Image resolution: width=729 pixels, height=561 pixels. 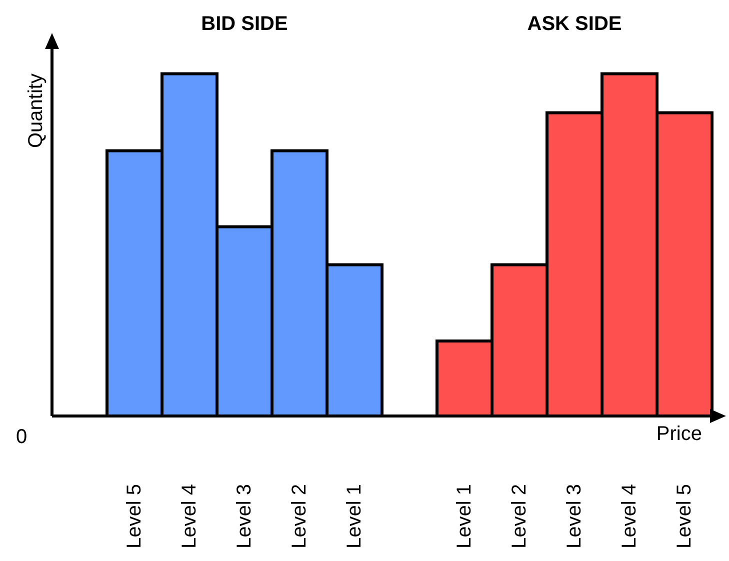 What do you see at coordinates (22, 437) in the screenshot?
I see `text: 0` at bounding box center [22, 437].